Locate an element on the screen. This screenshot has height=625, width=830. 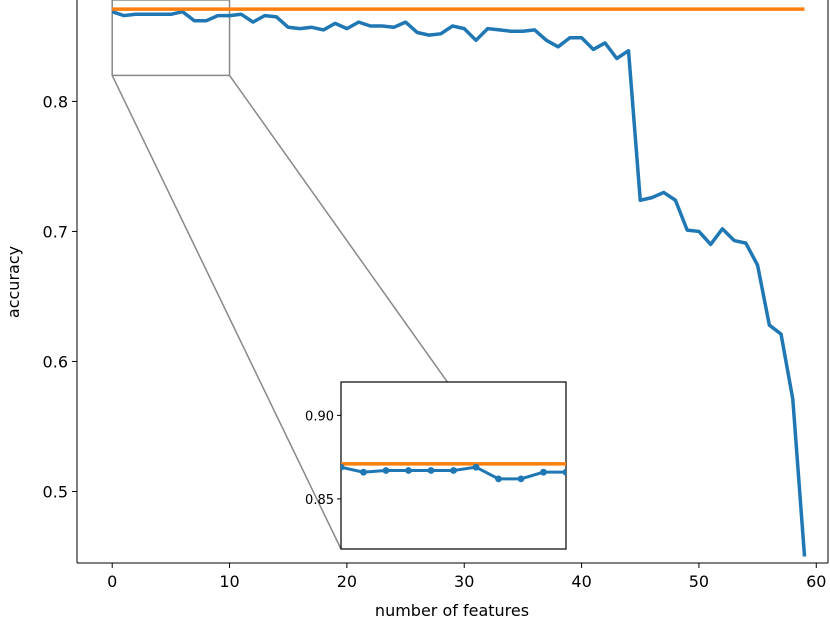
x-tick-label: 60 is located at coordinates (816, 581).